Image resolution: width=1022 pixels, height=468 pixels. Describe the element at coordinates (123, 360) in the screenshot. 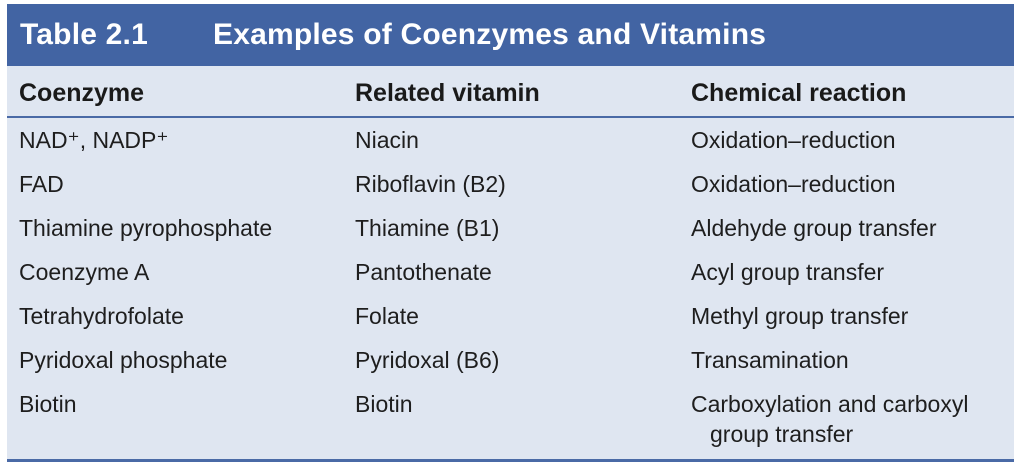

I see `cell-coenzyme: Pyridoxal phosphate` at that location.